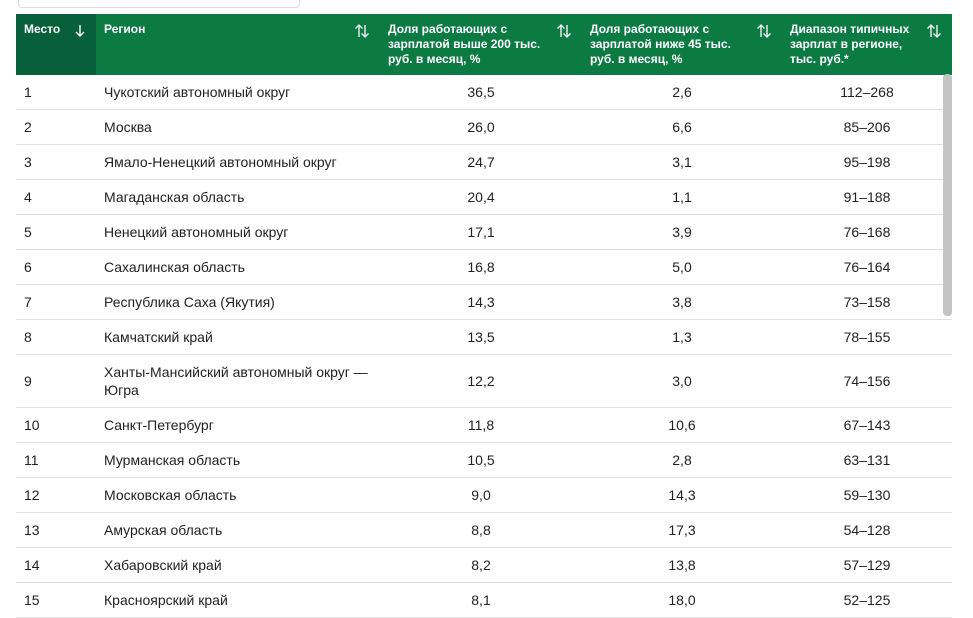 The width and height of the screenshot is (973, 618). Describe the element at coordinates (56, 495) in the screenshot. I see `rank-cell: 12` at that location.